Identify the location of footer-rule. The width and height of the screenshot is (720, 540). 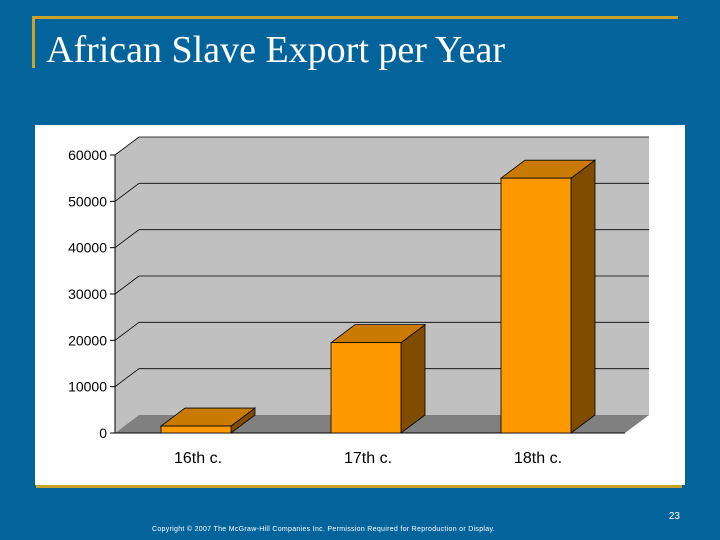
(359, 486).